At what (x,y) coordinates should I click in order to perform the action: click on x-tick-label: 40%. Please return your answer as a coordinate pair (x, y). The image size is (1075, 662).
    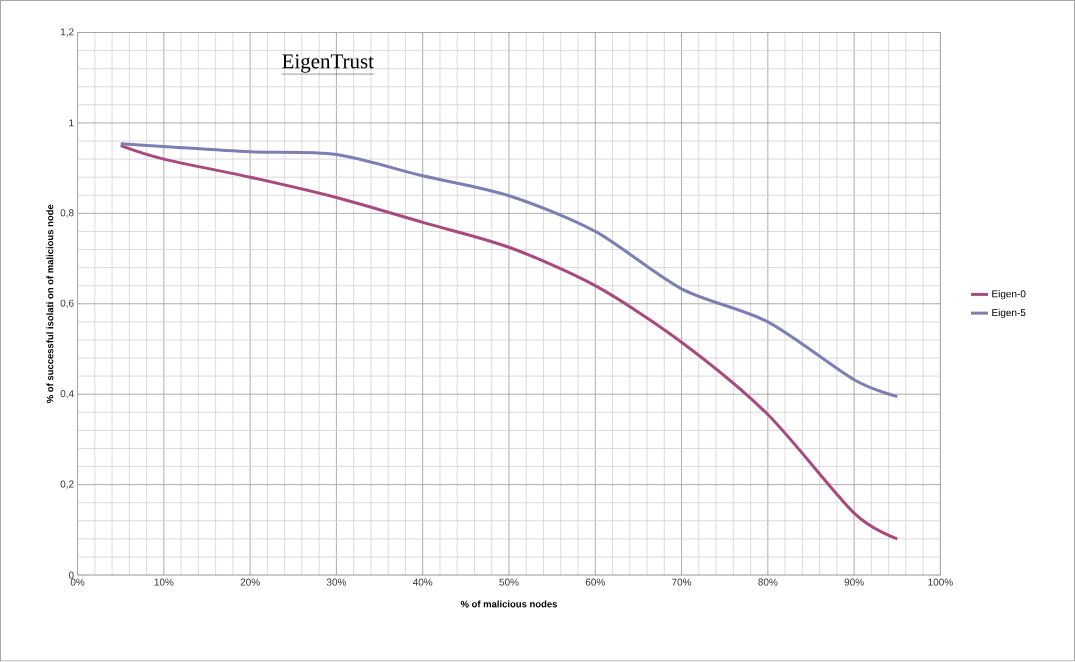
    Looking at the image, I should click on (422, 582).